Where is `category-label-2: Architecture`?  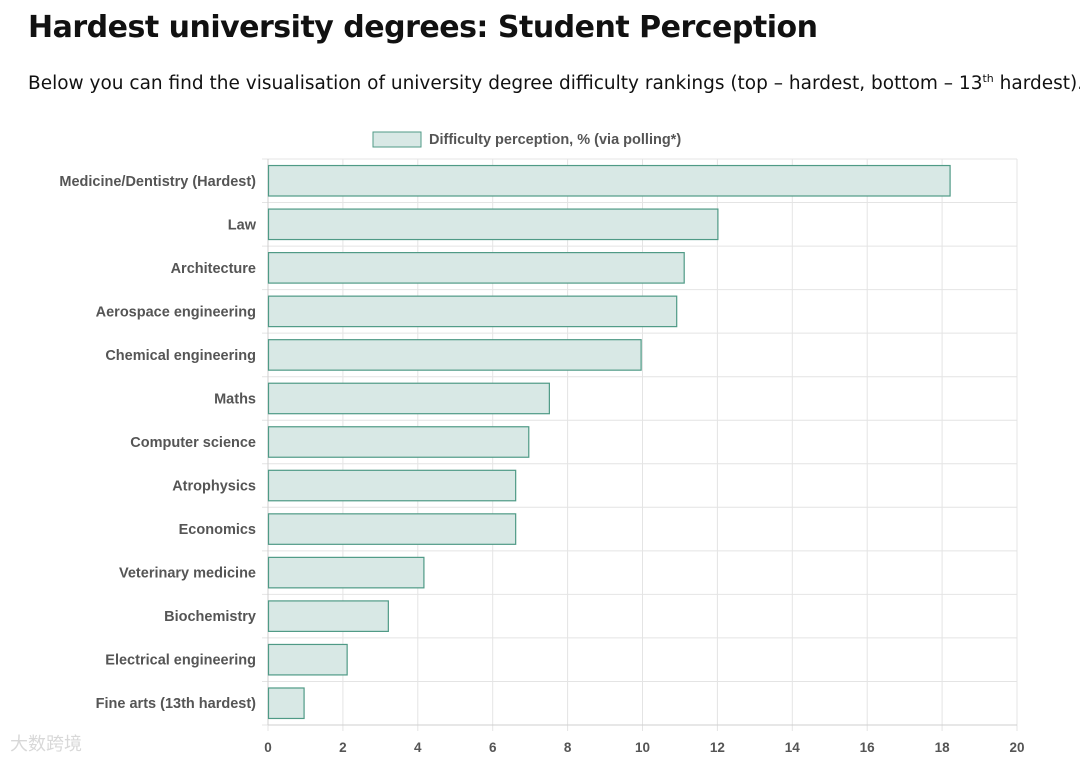 category-label-2: Architecture is located at coordinates (213, 269).